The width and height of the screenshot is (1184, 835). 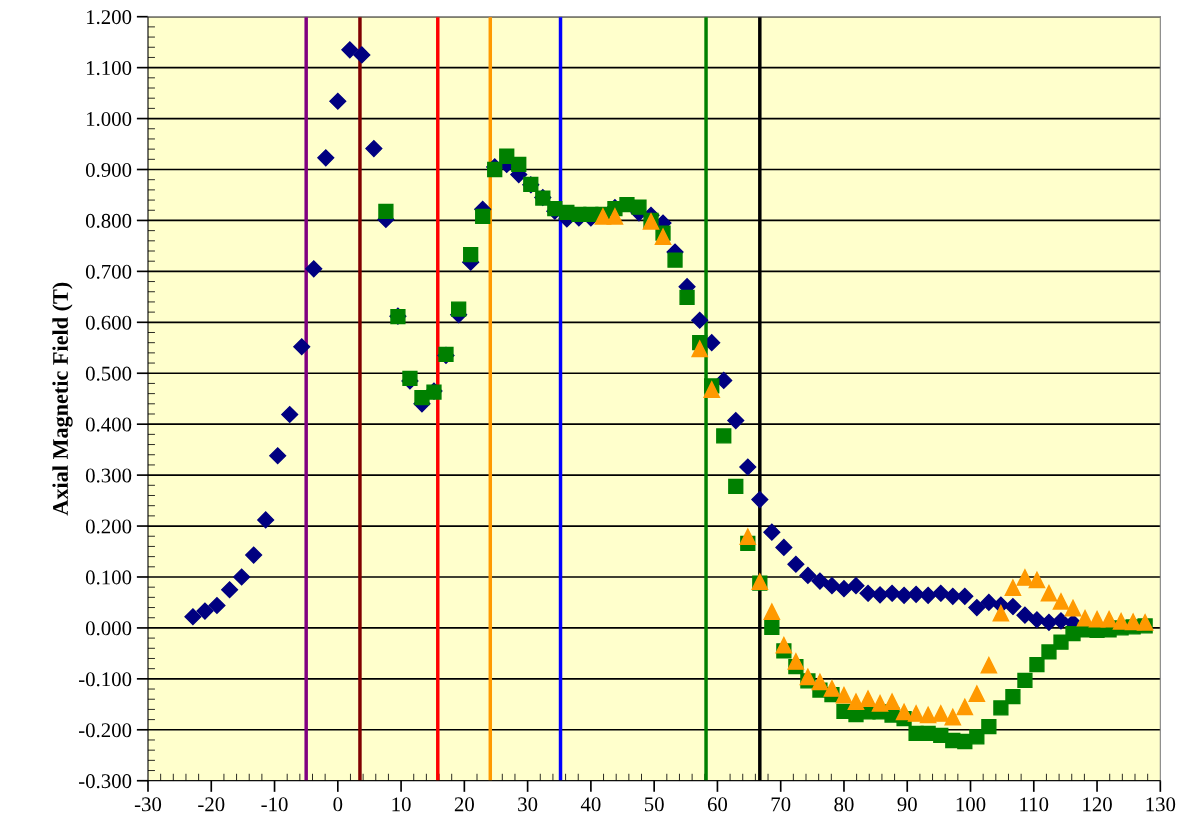 I want to click on x-tick-label: 30, so click(x=528, y=804).